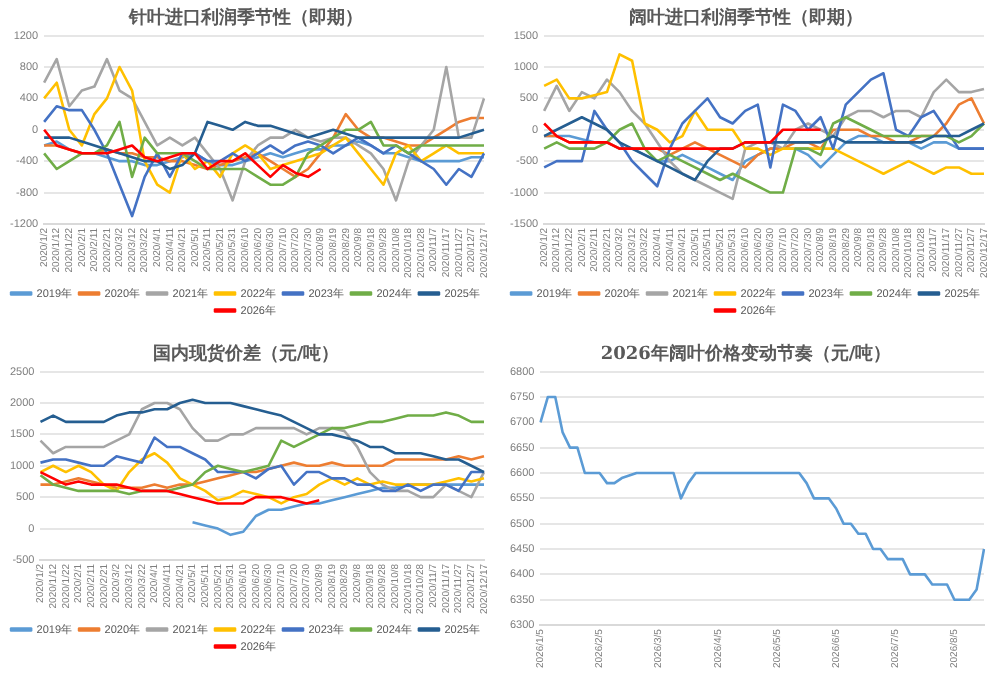  I want to click on chart-title: 国内现货价差（元/吨）, so click(246, 354).